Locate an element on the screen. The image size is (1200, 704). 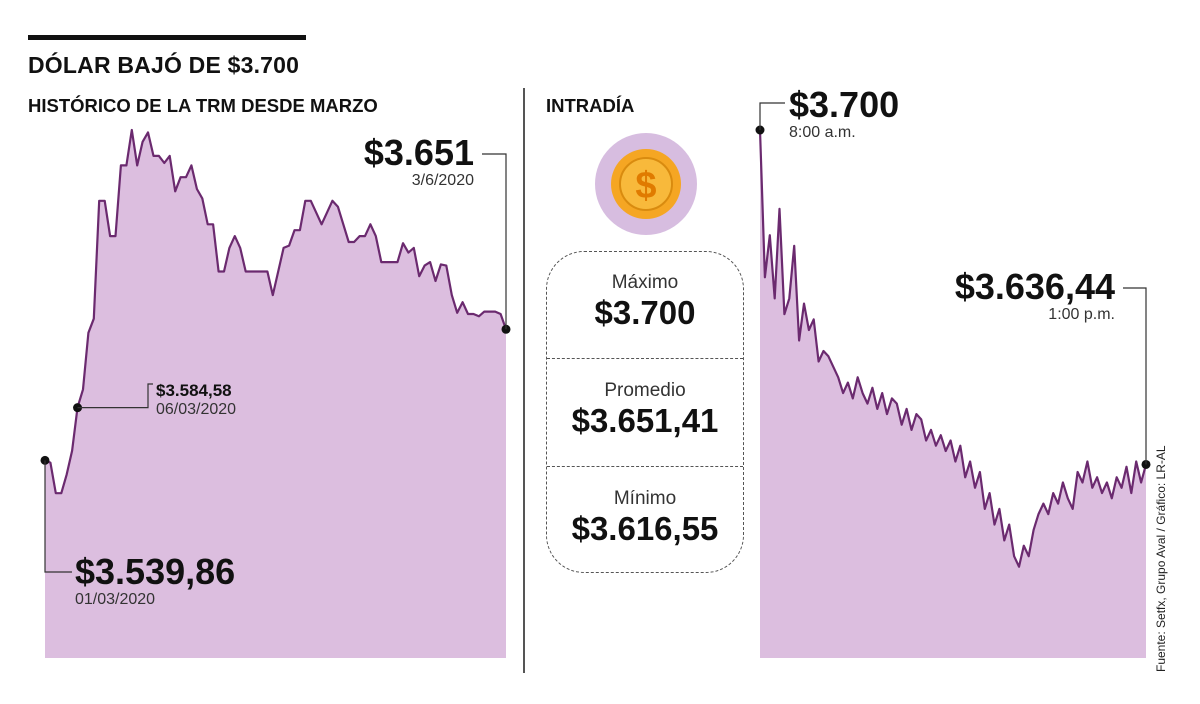
intra-close-leader is located at coordinates (1135, 376).